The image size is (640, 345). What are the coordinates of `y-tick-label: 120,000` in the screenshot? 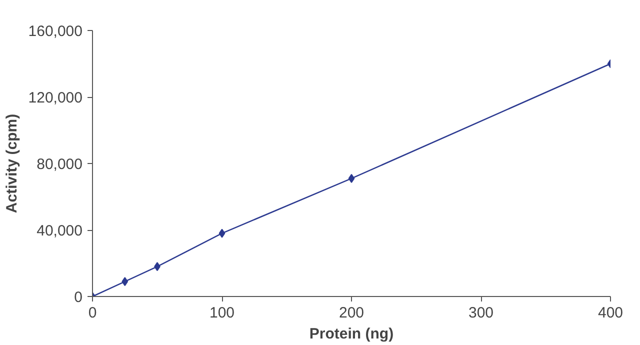 It's located at (55, 98).